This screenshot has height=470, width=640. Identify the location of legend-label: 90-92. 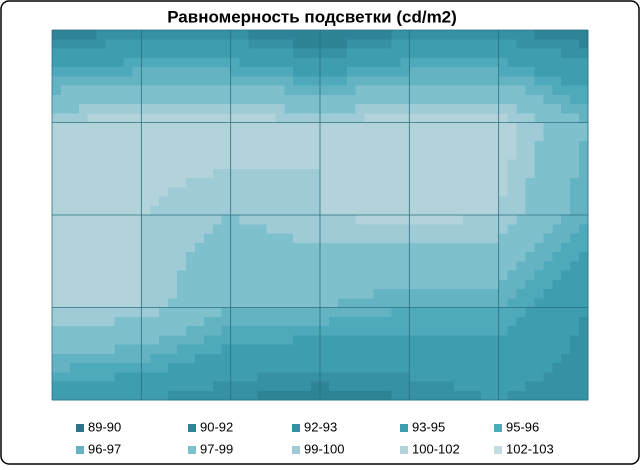
(216, 426).